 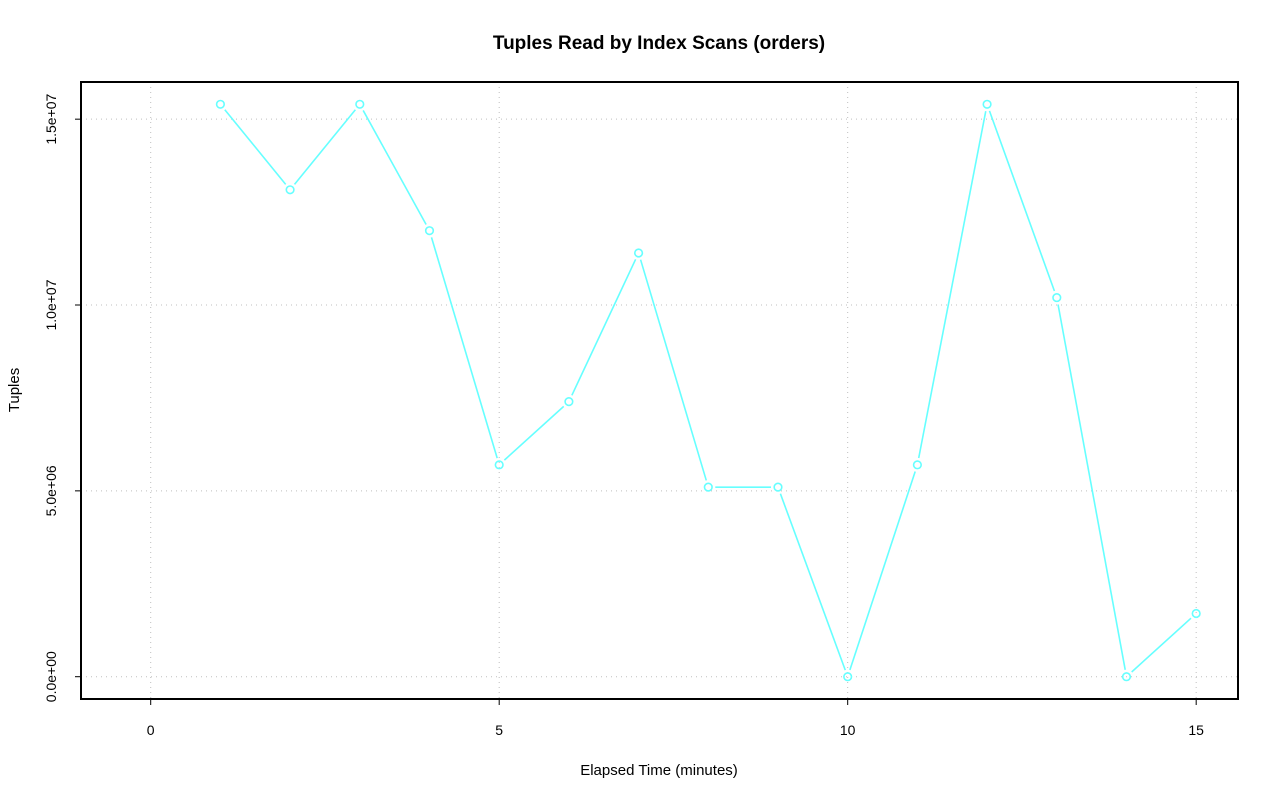 What do you see at coordinates (51, 490) in the screenshot?
I see `y-tick-label: 5.0e+06` at bounding box center [51, 490].